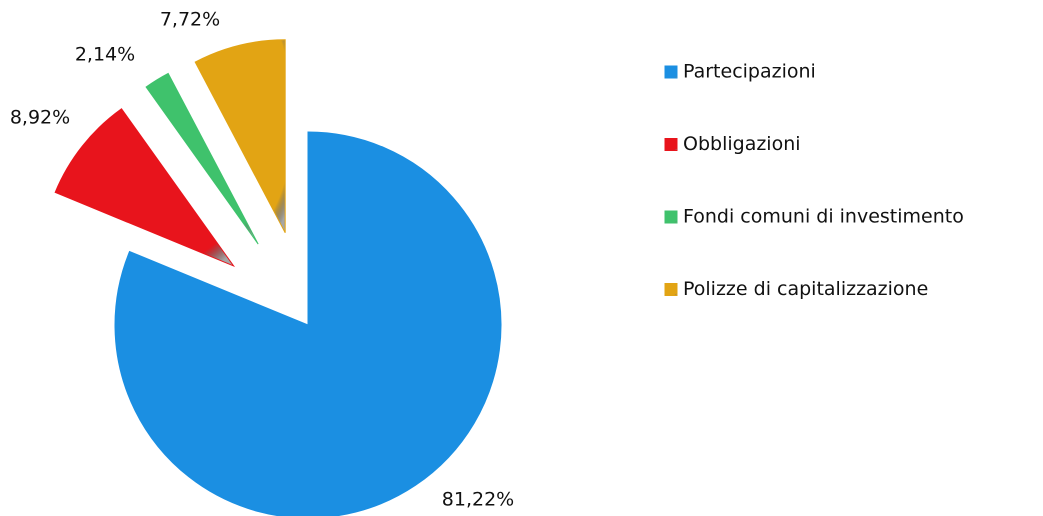  Describe the element at coordinates (805, 289) in the screenshot. I see `legend-label: Polizze di capitalizzazione` at that location.